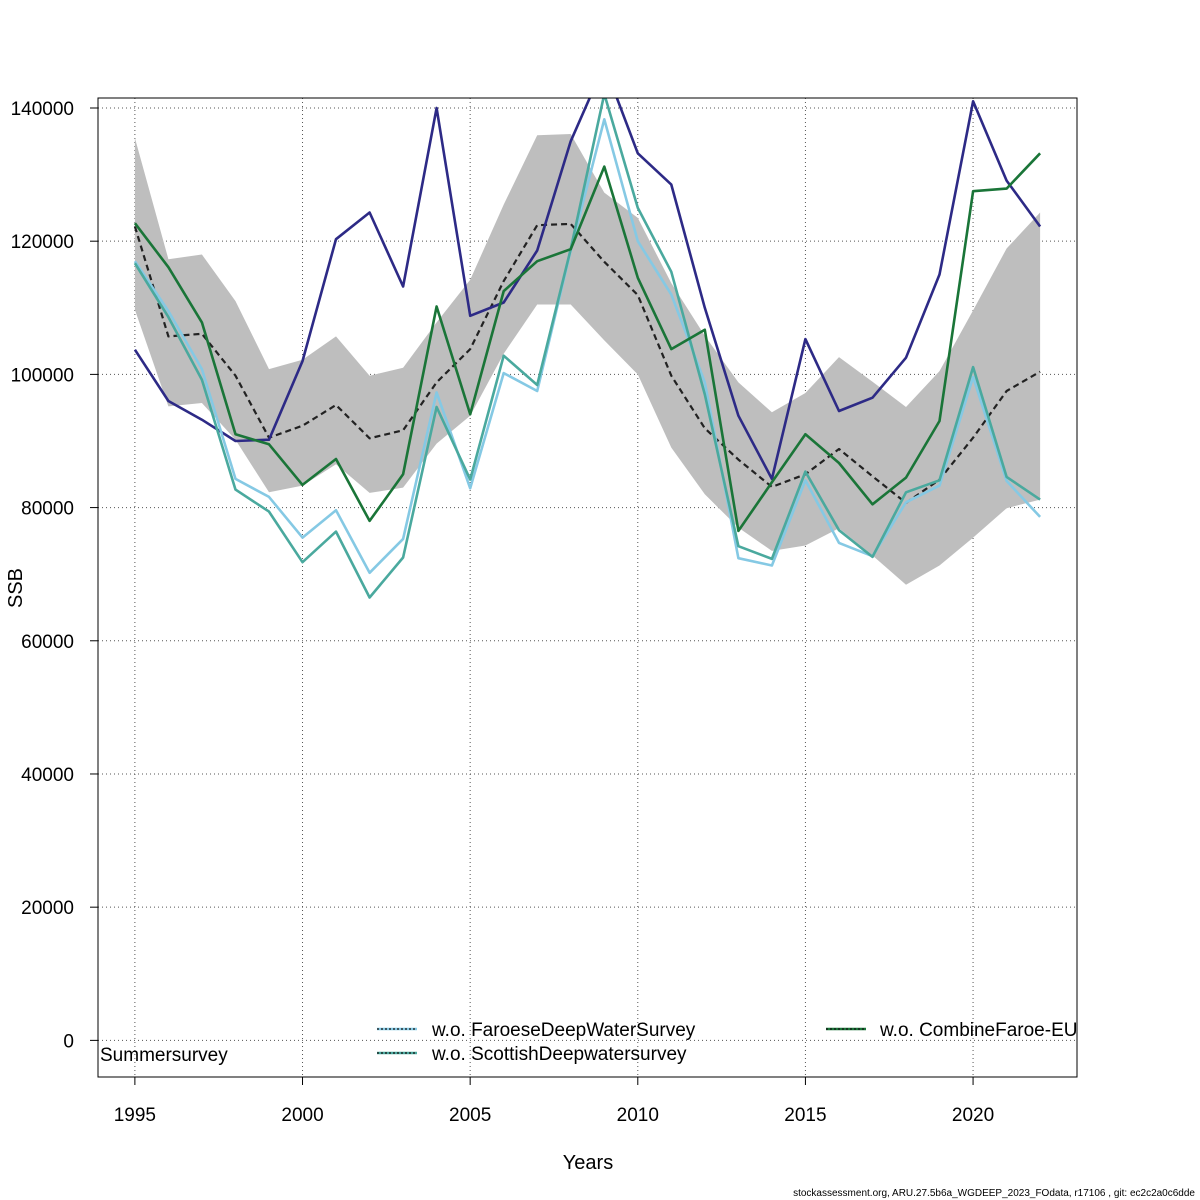  Describe the element at coordinates (978, 1030) in the screenshot. I see `legend-label: w.o. CombineFaroe-EU` at that location.